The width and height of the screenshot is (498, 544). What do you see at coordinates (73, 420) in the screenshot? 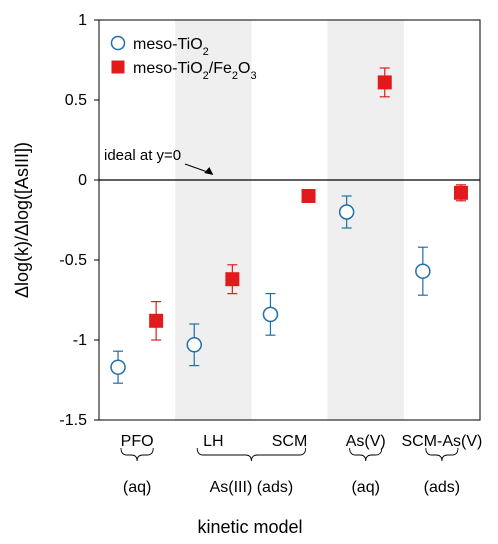
I see `y-tick-label: -1.5` at bounding box center [73, 420].